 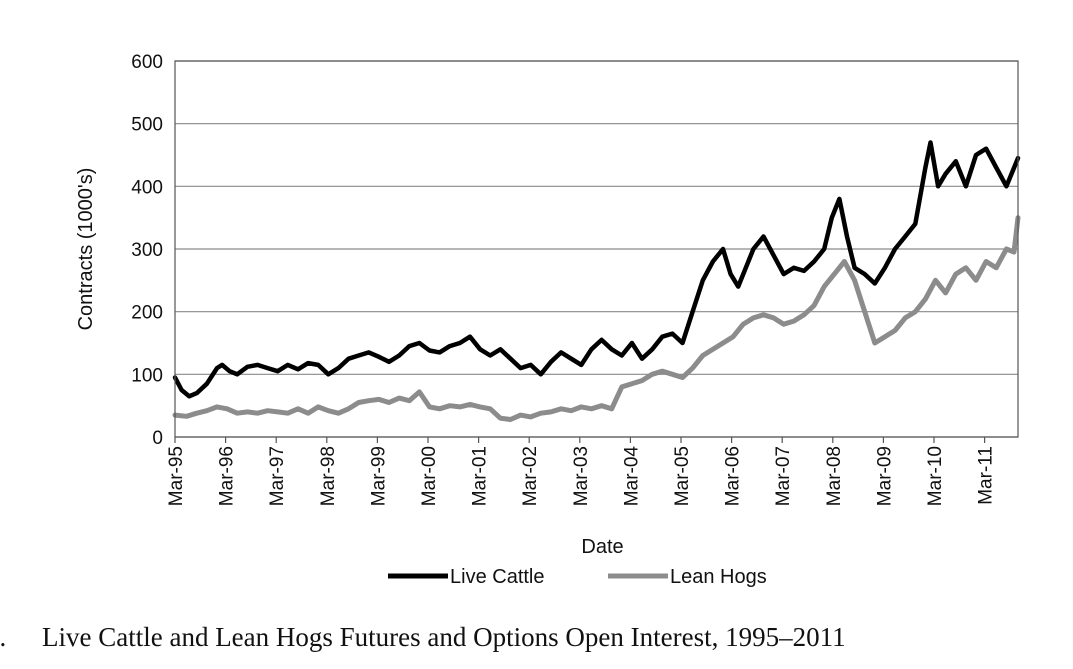 I want to click on x-tick-label: Mar-00, so click(x=429, y=476).